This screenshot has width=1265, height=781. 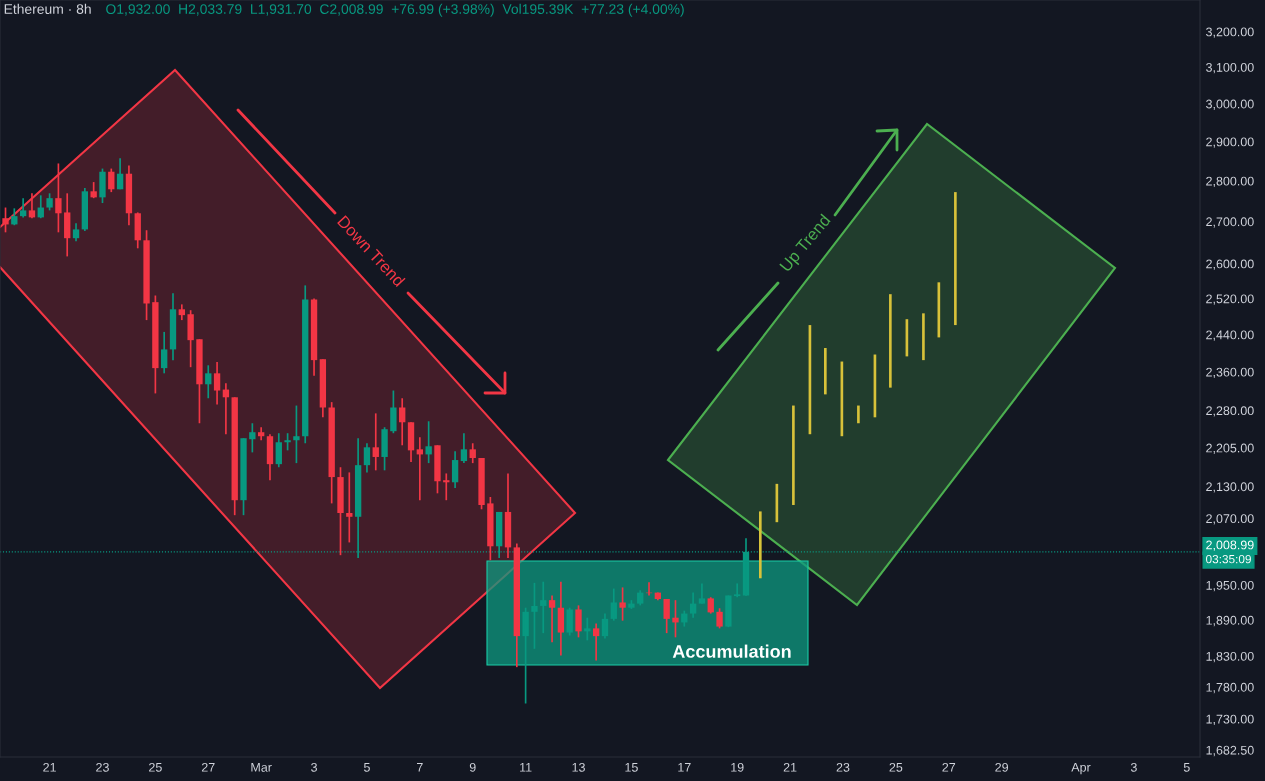 What do you see at coordinates (1230, 519) in the screenshot?
I see `y-tick-label: 2,070.00` at bounding box center [1230, 519].